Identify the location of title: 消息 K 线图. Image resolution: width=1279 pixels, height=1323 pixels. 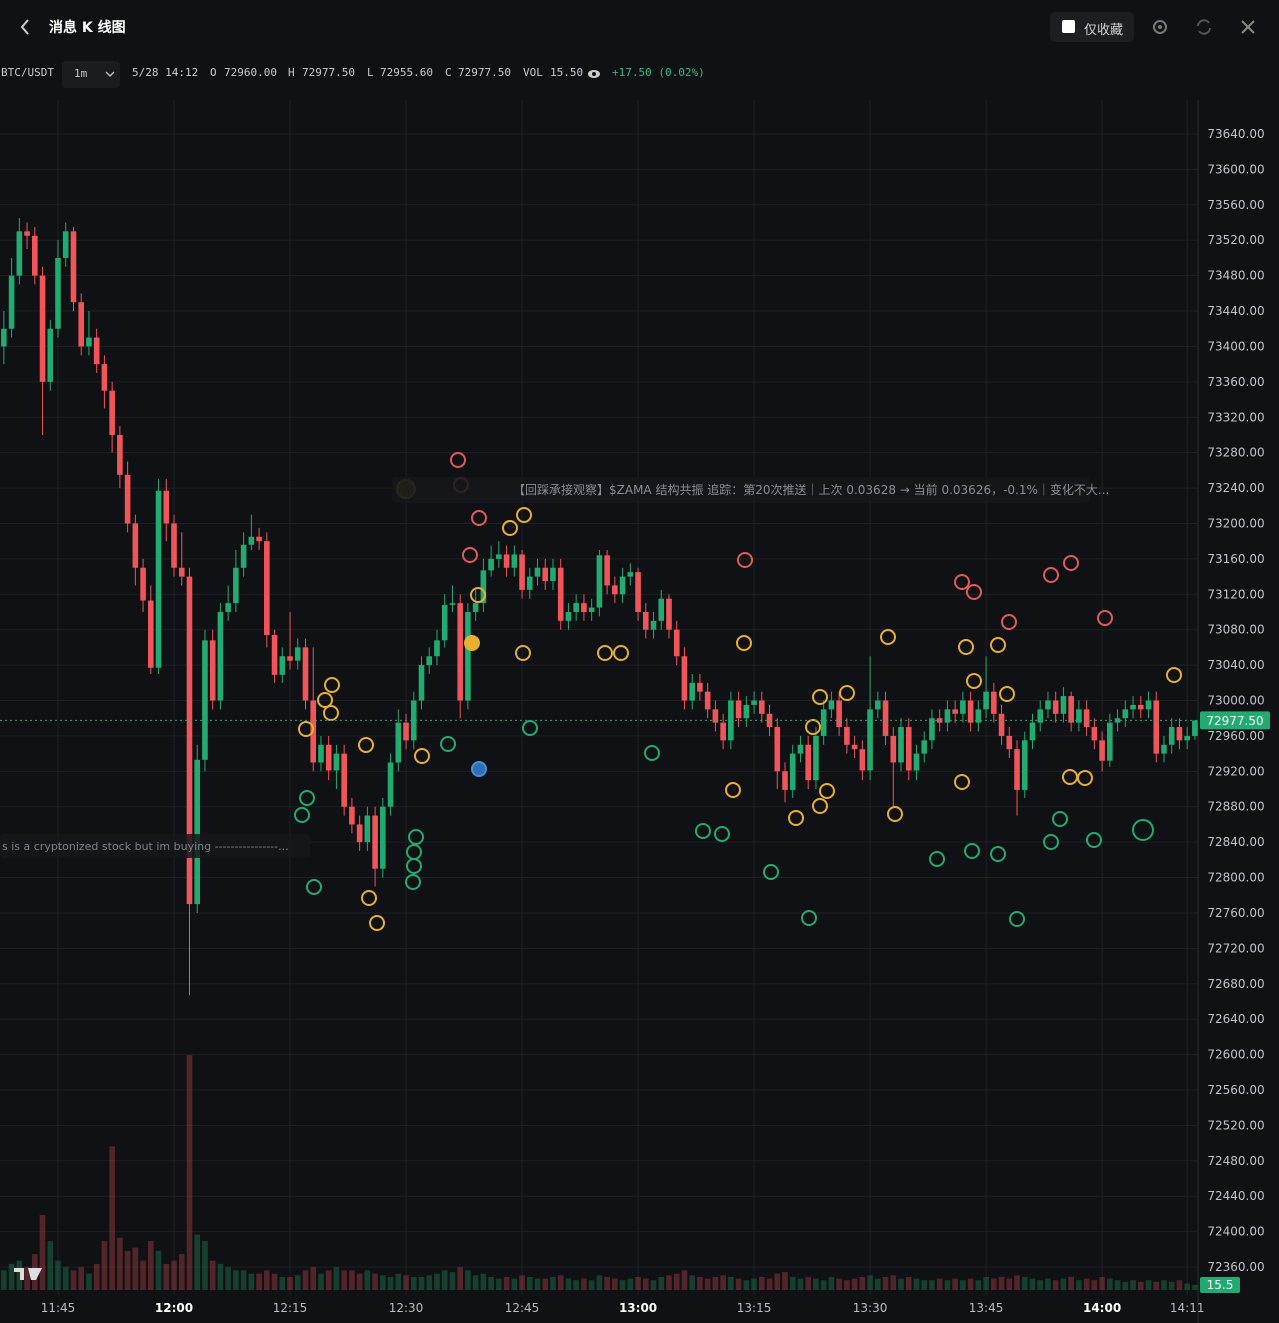
(87, 28).